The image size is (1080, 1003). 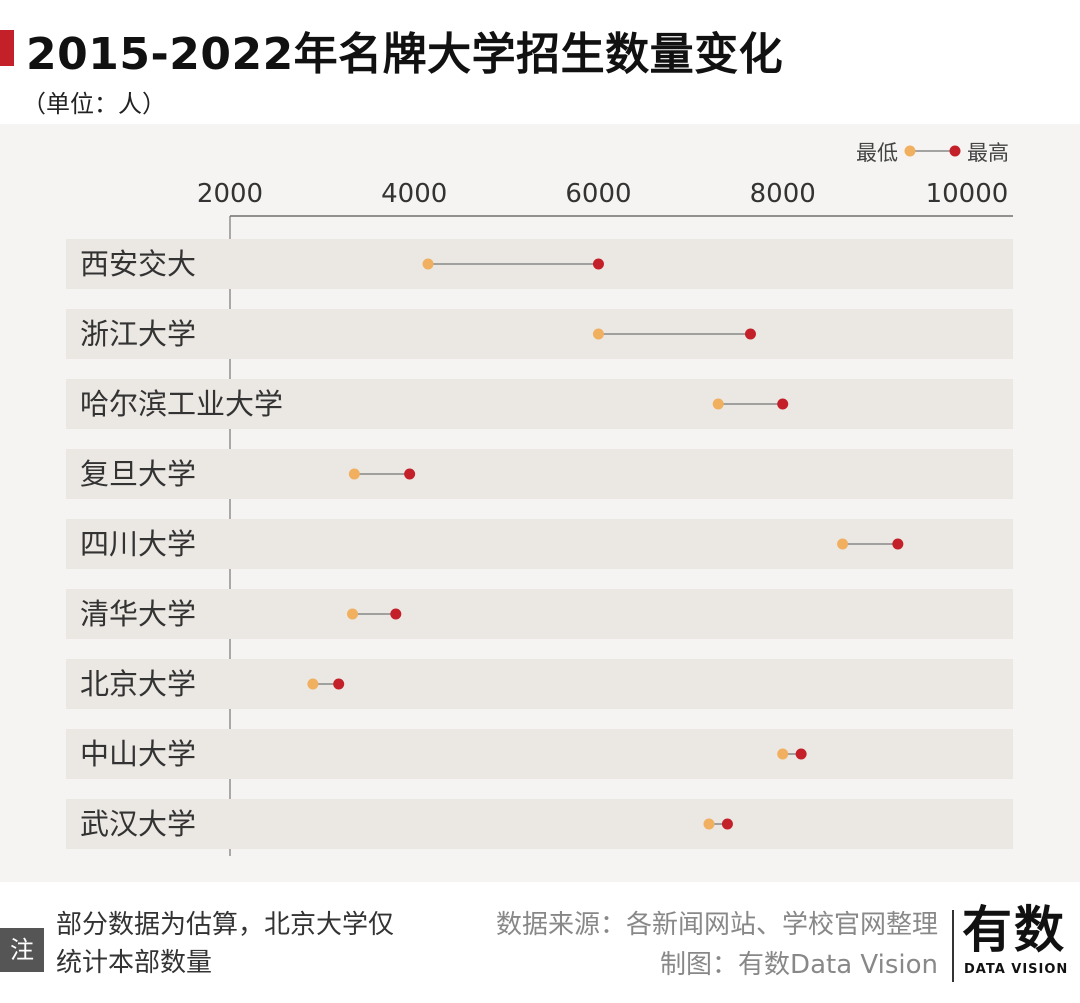 What do you see at coordinates (910, 151) in the screenshot?
I see `legend-low-marker` at bounding box center [910, 151].